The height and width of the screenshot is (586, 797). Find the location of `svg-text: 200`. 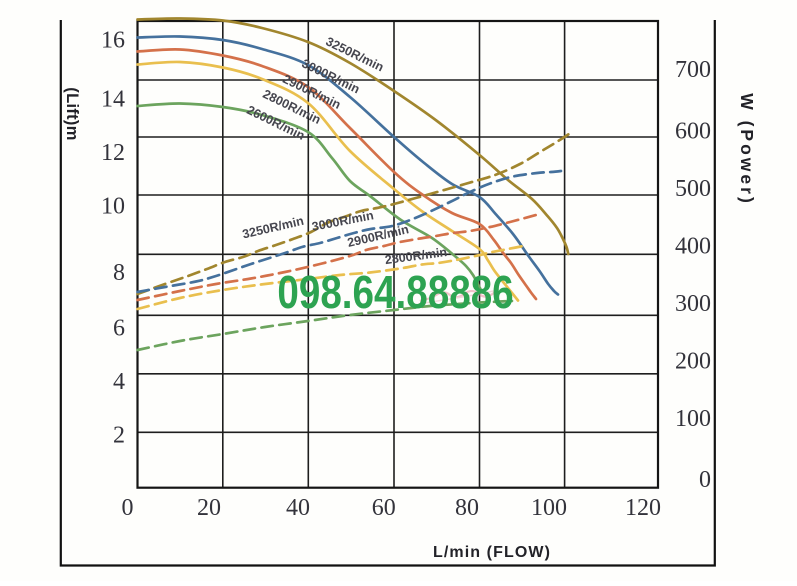

svg-text: 200 is located at coordinates (693, 362).